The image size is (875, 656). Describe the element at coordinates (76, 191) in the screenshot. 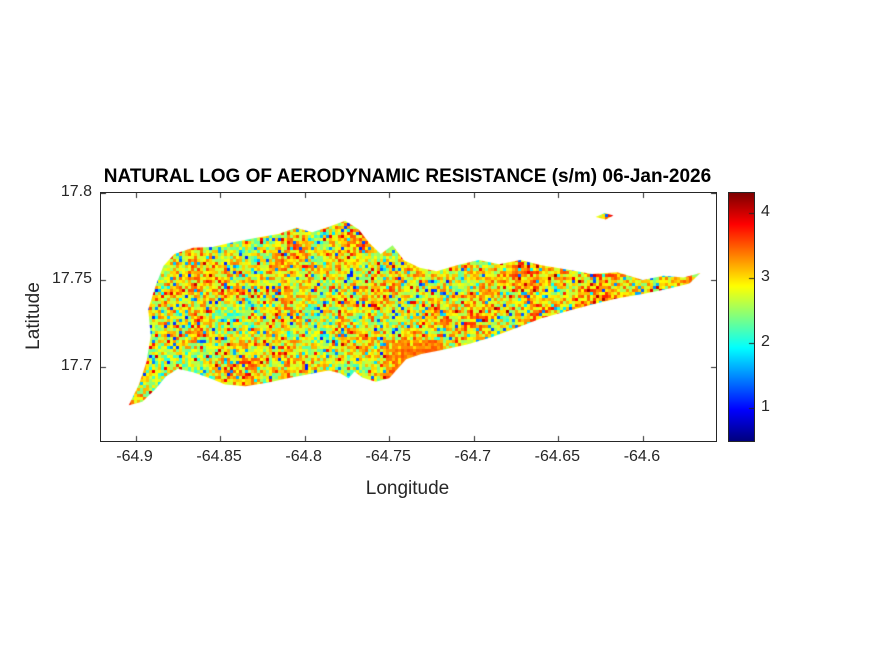

I see `y-tick-label: 17.8` at that location.